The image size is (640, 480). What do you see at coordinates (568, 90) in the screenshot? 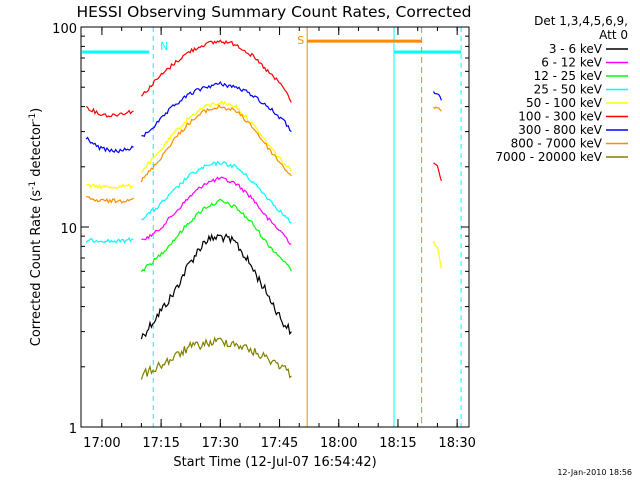
I see `legend-label-3: 25 - 50 keV` at bounding box center [568, 90].